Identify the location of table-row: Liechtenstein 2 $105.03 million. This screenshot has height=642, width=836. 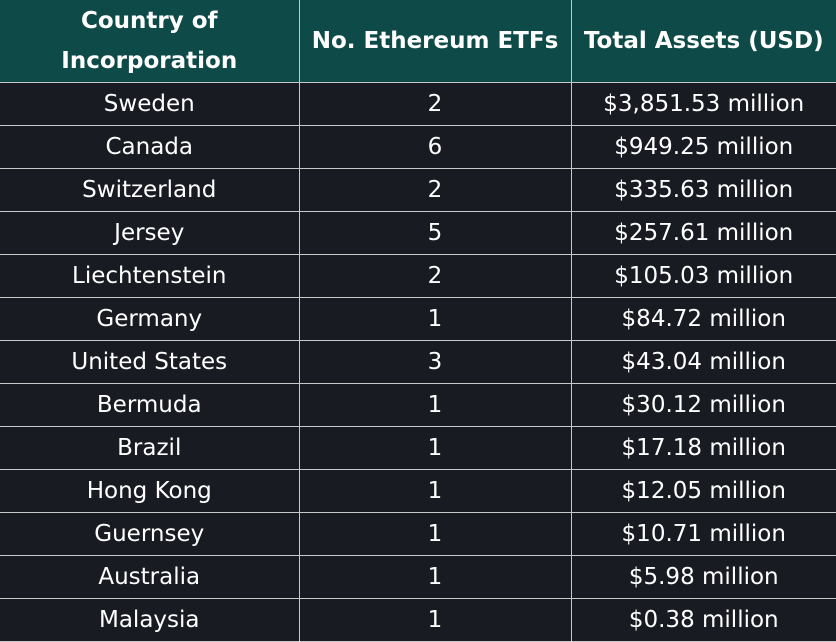
(418, 276).